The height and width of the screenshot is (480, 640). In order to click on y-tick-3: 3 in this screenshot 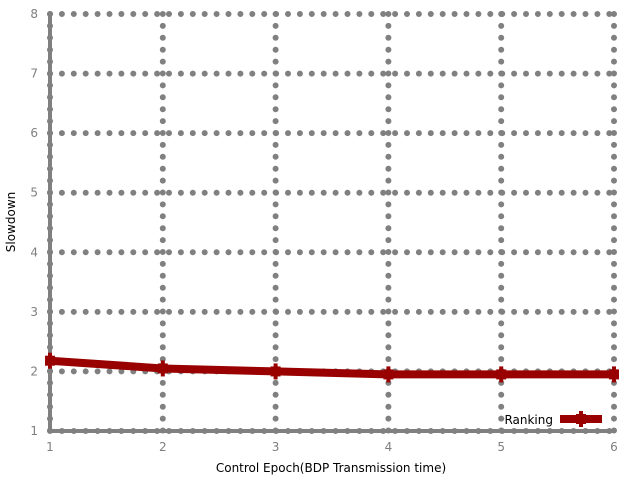, I will do `click(34, 312)`.